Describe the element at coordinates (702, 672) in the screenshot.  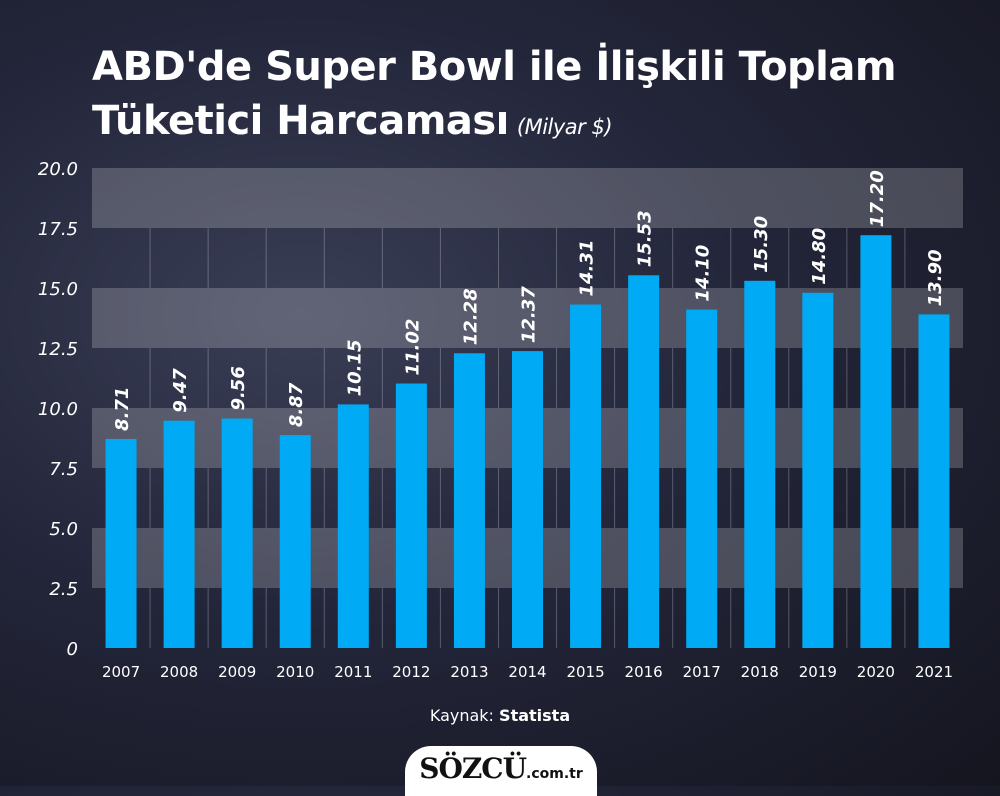
I see `x-tick-label: 2017` at that location.